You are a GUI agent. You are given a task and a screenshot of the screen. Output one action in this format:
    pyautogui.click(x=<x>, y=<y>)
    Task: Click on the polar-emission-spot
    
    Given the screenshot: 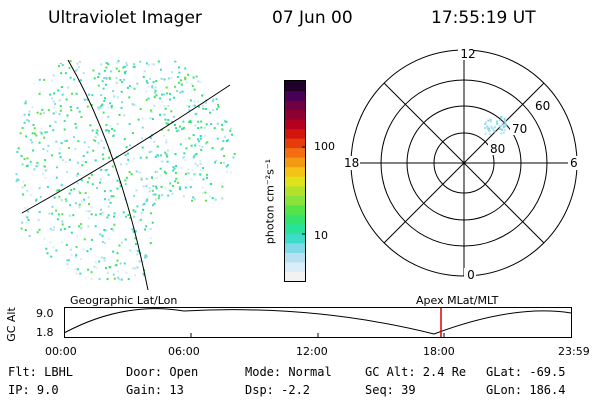 What is the action you would take?
    pyautogui.click(x=495, y=126)
    